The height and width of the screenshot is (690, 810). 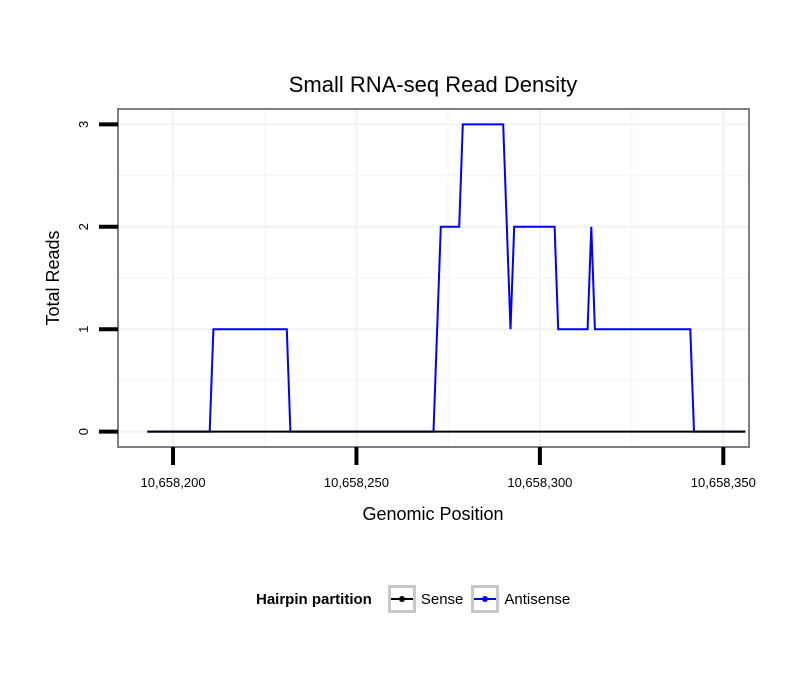 I want to click on y-tick-label: 0, so click(x=83, y=431).